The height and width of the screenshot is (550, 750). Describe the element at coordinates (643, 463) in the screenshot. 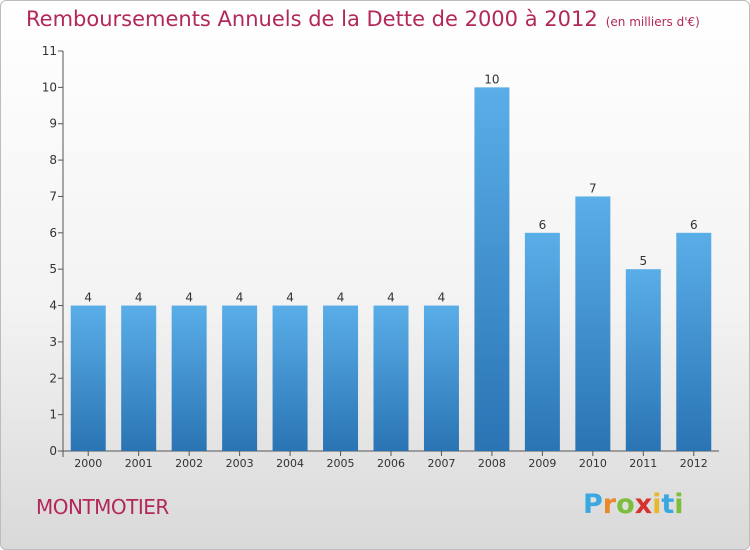

I see `x-tick-label-2011: 2011` at that location.